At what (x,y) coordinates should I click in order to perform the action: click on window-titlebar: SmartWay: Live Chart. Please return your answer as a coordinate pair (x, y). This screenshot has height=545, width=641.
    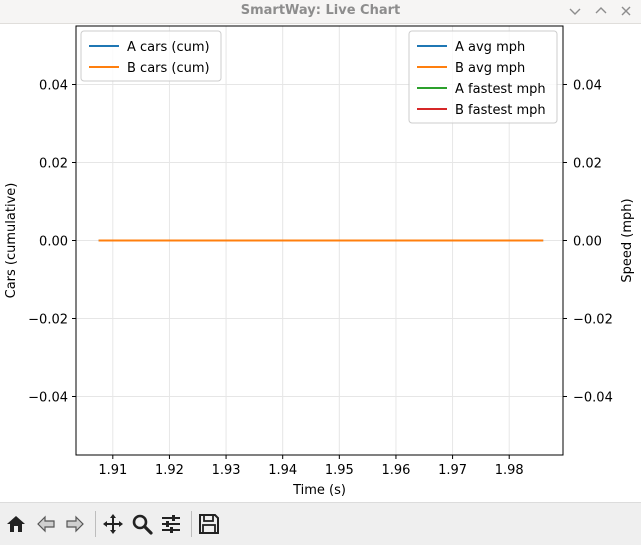
    Looking at the image, I should click on (320, 12).